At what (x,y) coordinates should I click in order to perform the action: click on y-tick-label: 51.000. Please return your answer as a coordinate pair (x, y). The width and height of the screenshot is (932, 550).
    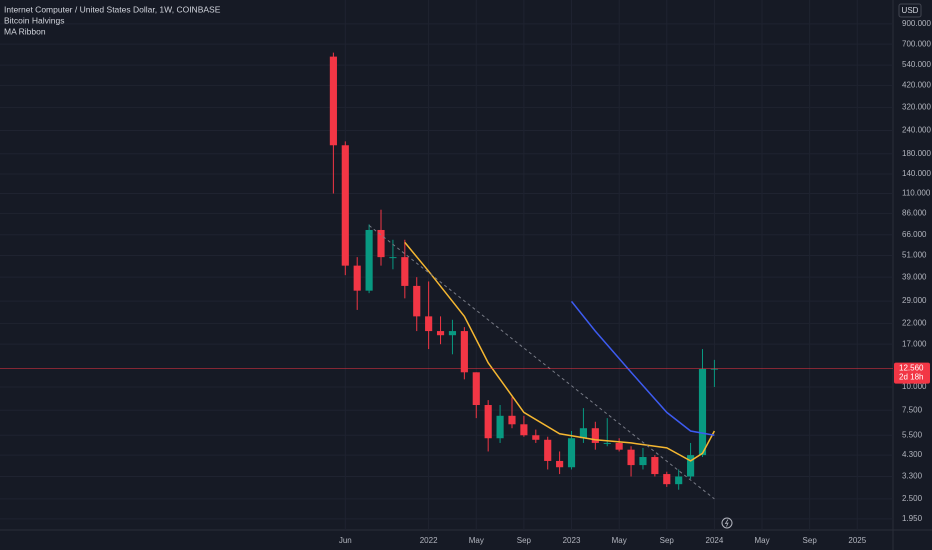
    Looking at the image, I should click on (914, 255).